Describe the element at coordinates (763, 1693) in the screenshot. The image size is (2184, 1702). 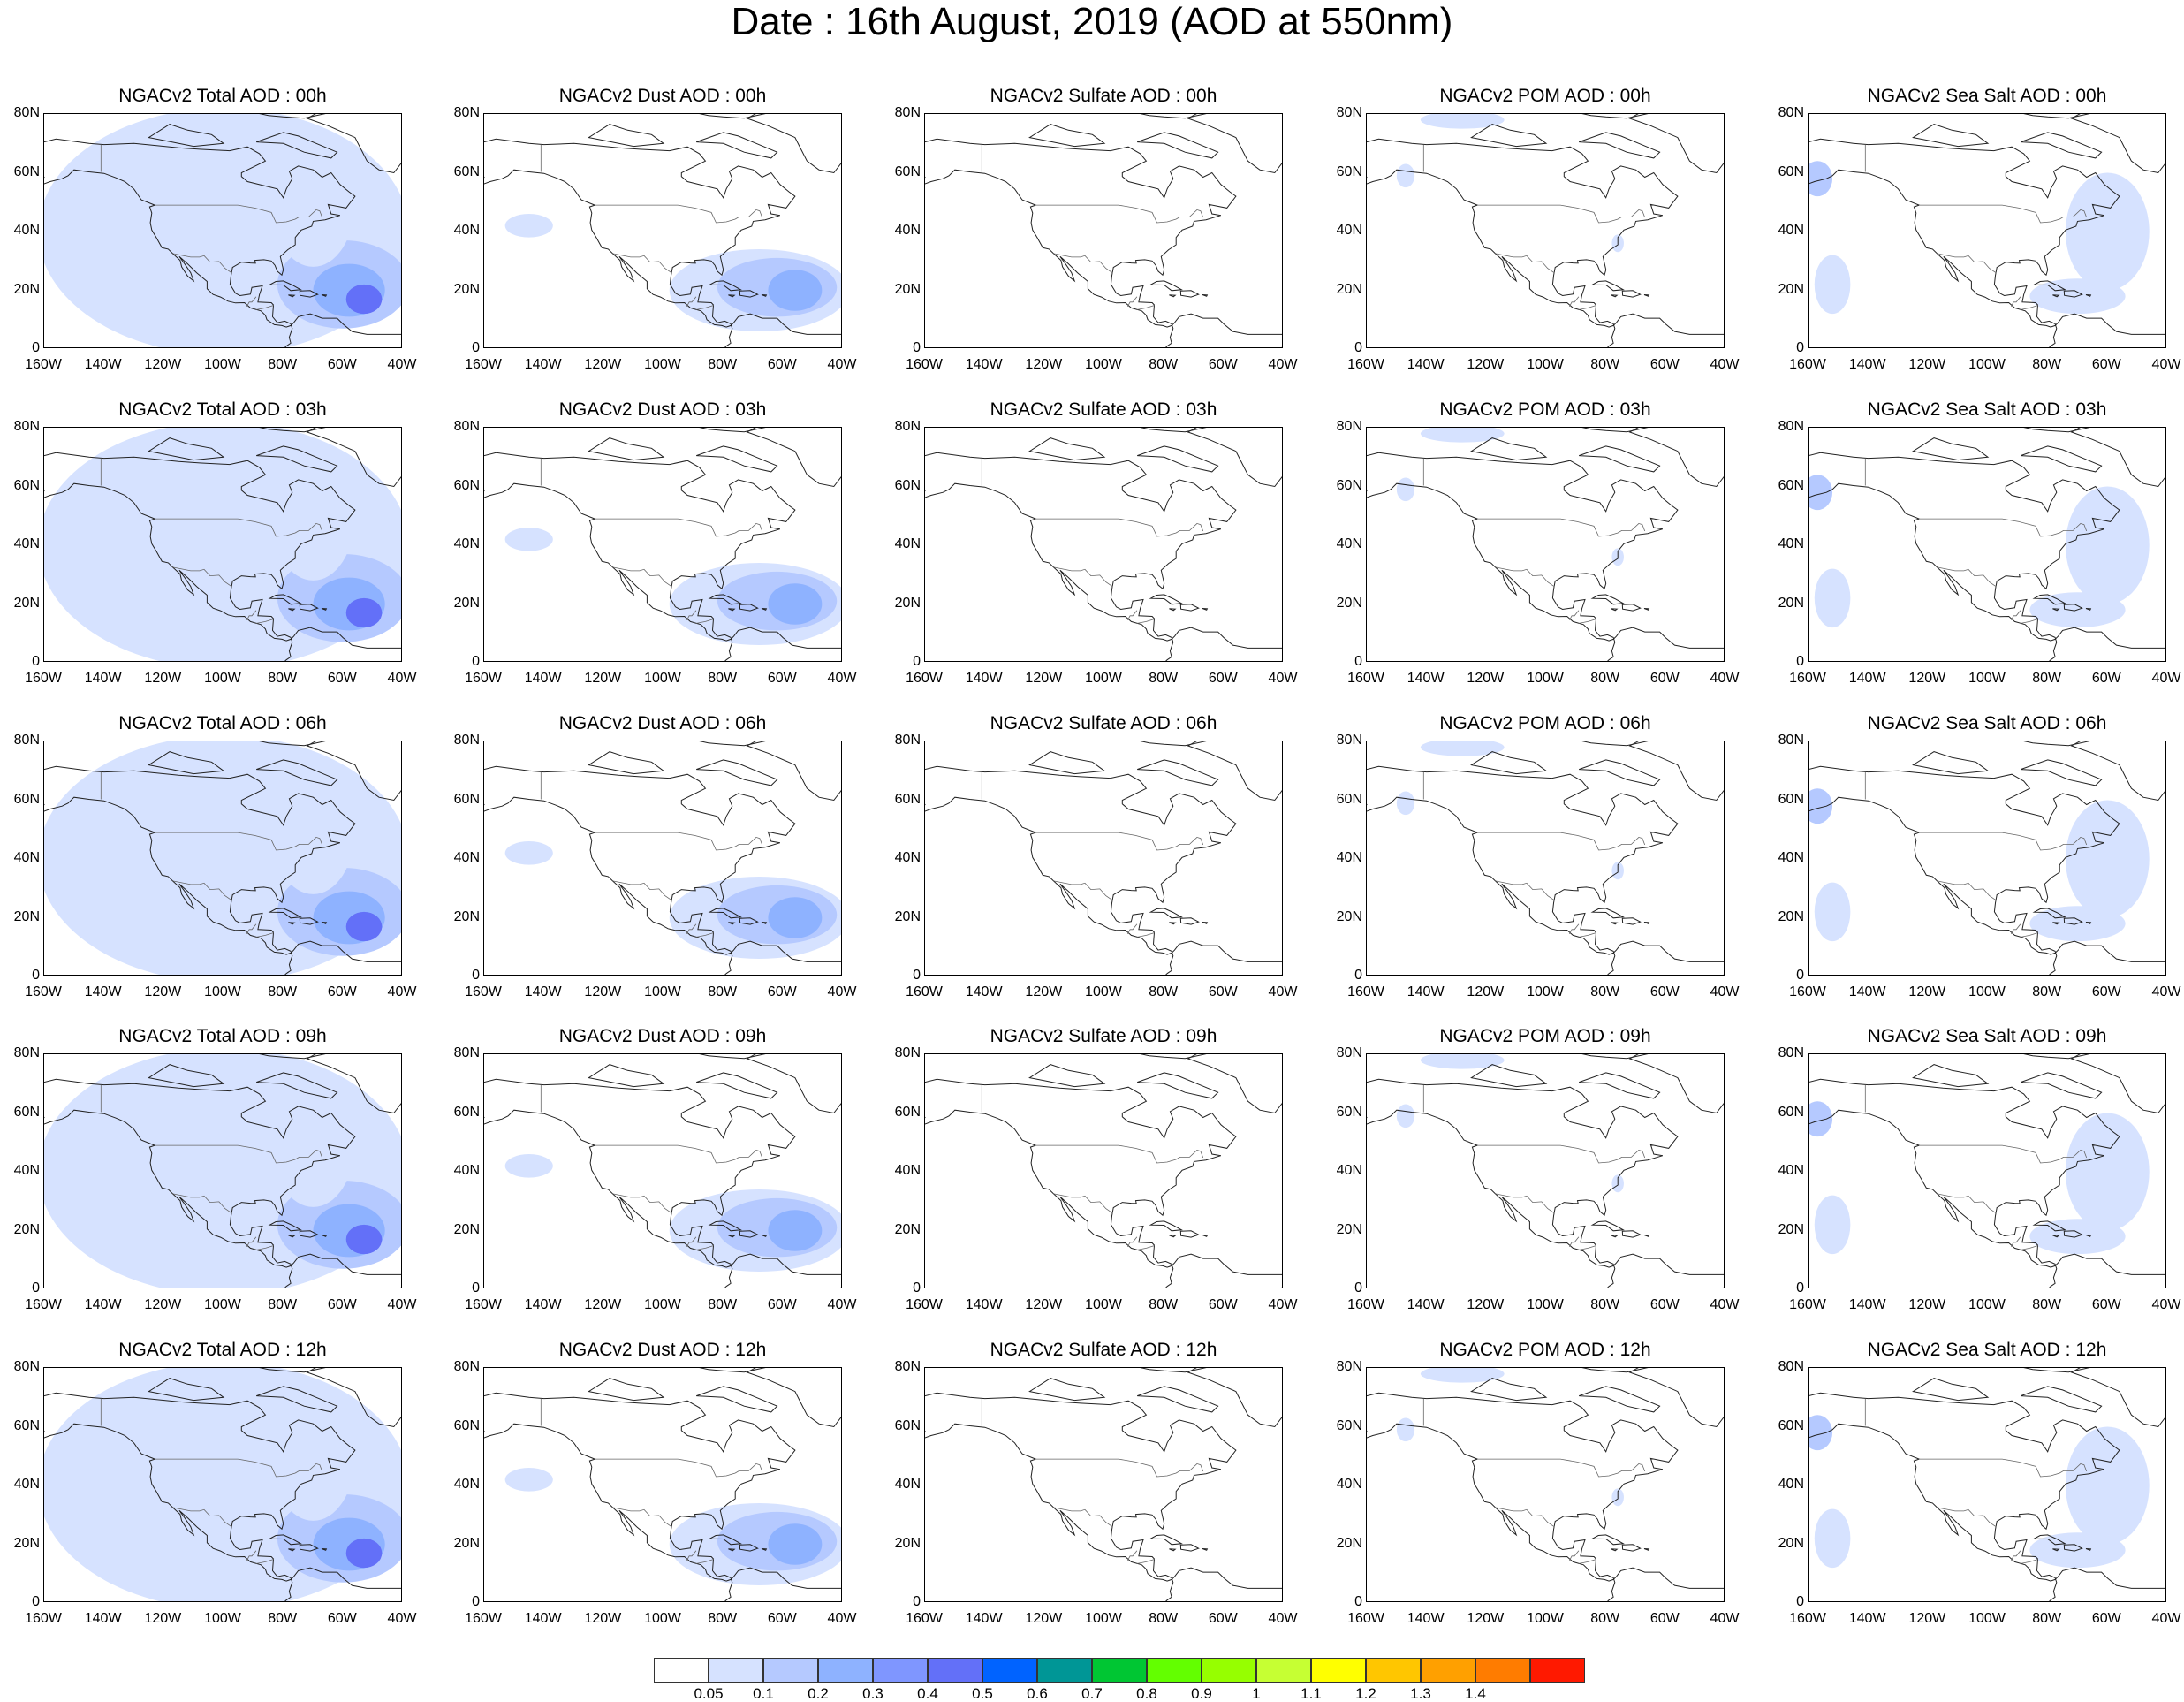
I see `colorbar-label: 0.1` at that location.